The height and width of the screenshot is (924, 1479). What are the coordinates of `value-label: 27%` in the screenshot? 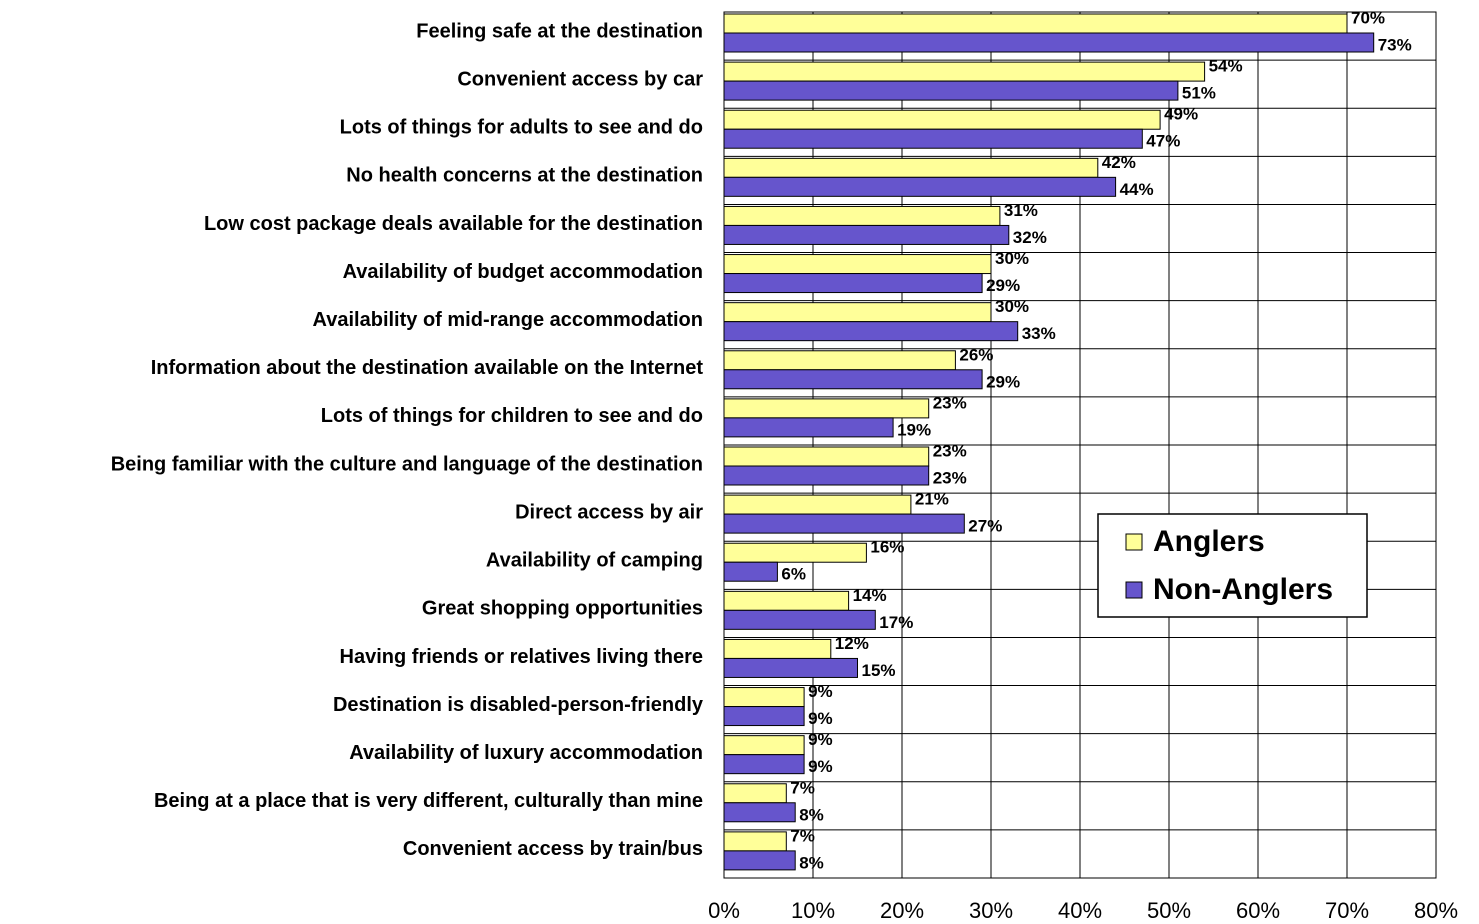 It's located at (985, 526).